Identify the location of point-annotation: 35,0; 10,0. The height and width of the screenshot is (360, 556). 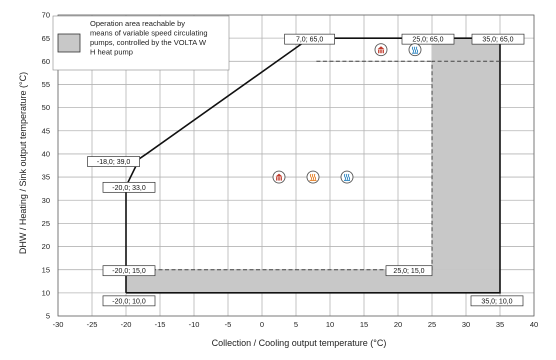
(497, 301).